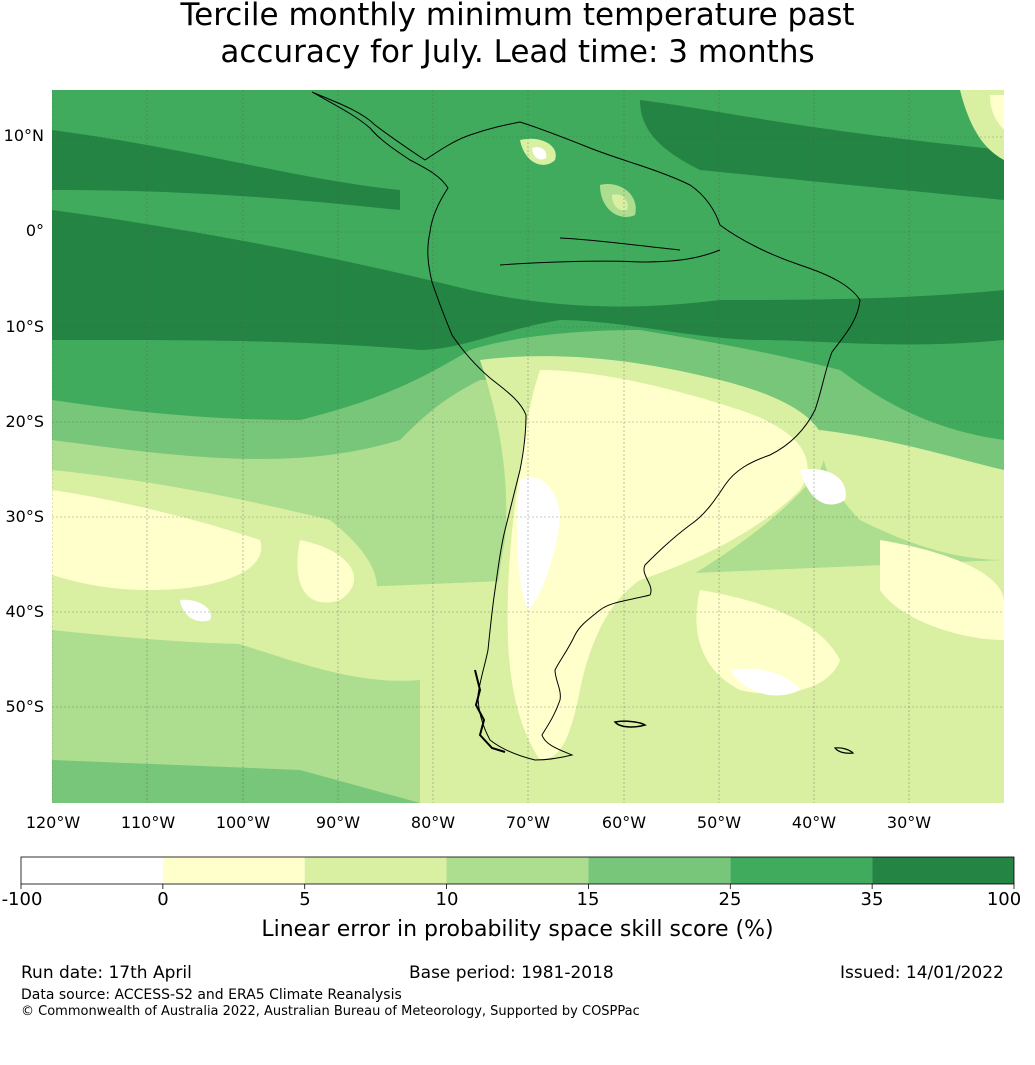  Describe the element at coordinates (528, 822) in the screenshot. I see `lon-label-70w: 70°W` at that location.